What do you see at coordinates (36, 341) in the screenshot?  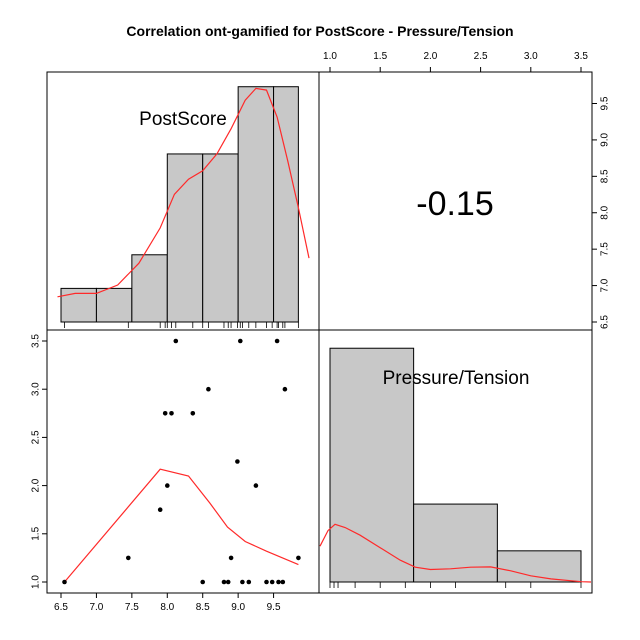 I see `y-axis-tick-label: 3.5` at bounding box center [36, 341].